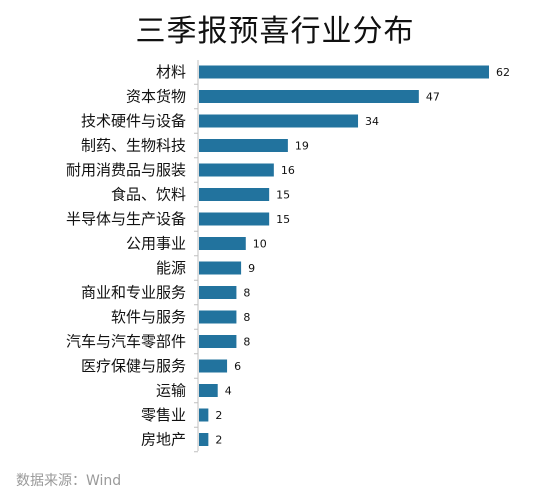  I want to click on category-label: 软件与服务, so click(148, 317).